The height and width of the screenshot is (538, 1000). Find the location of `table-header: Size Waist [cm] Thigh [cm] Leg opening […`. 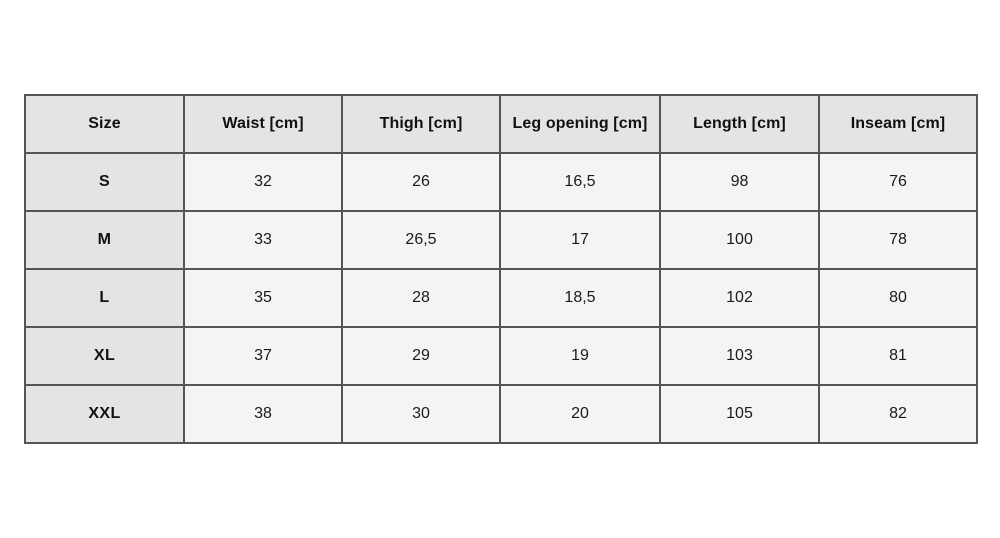

table-header: Size Waist [cm] Thigh [cm] Leg opening [… is located at coordinates (501, 124).